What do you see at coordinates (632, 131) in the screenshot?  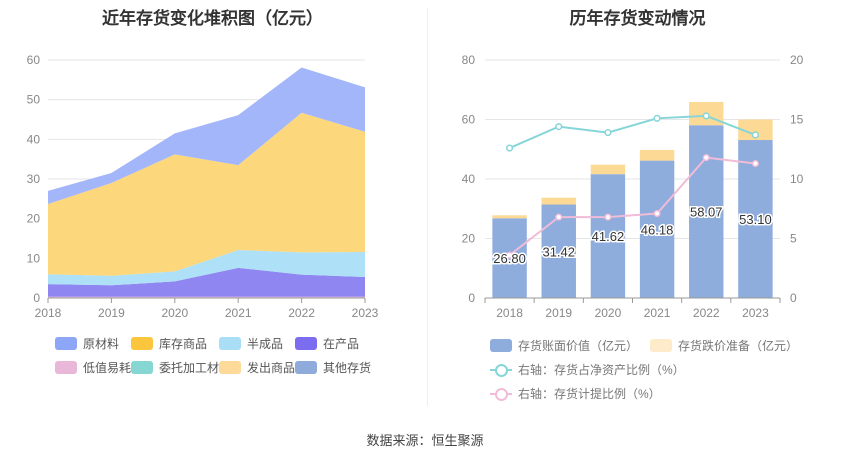 I see `line-右轴：存货占净资产比例（%）` at bounding box center [632, 131].